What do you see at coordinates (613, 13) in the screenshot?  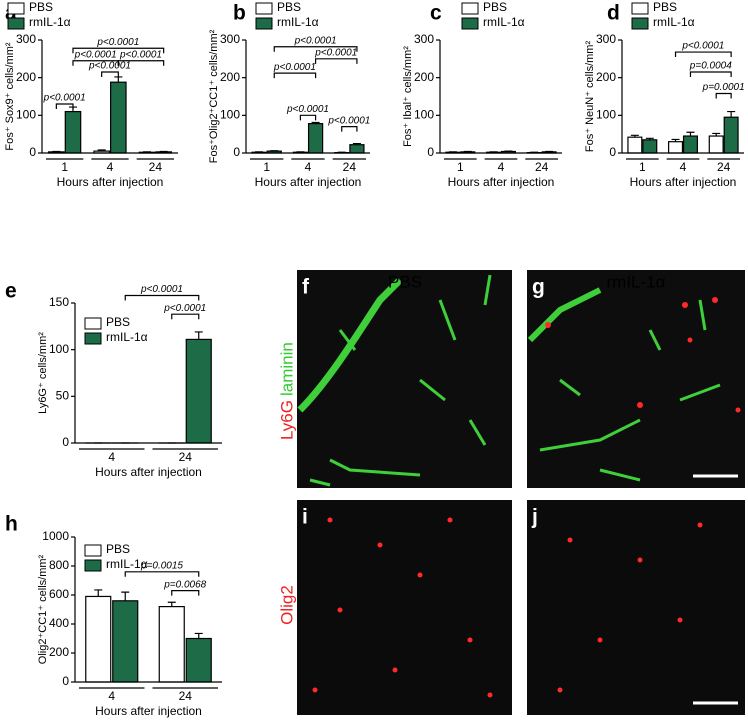 I see `panel-letter: d` at bounding box center [613, 13].